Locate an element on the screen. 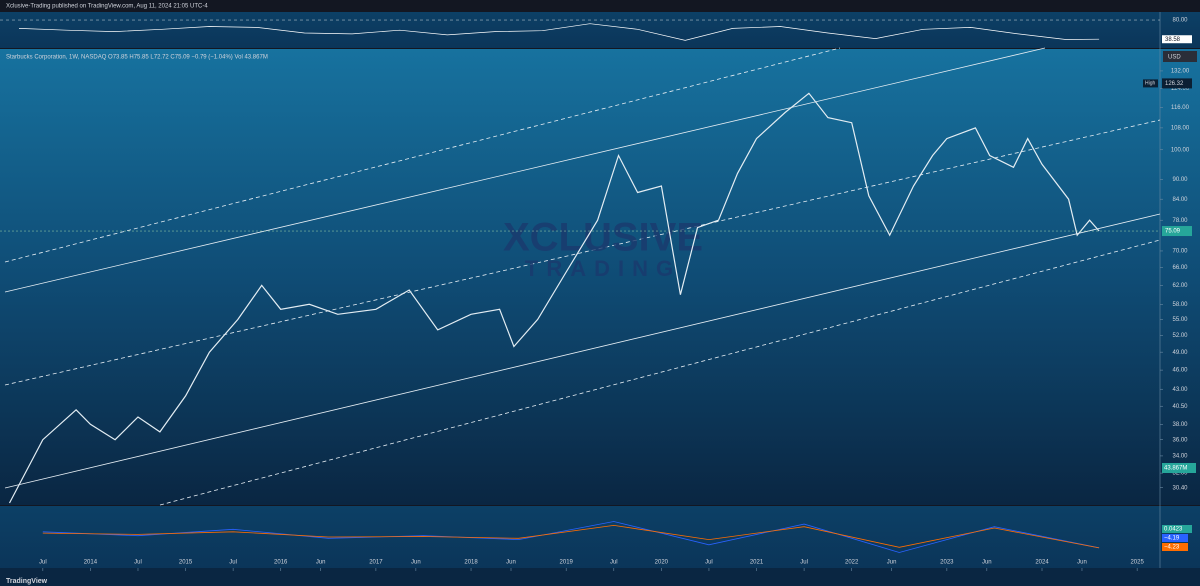  y-tick-label: 49.00 is located at coordinates (1180, 353).